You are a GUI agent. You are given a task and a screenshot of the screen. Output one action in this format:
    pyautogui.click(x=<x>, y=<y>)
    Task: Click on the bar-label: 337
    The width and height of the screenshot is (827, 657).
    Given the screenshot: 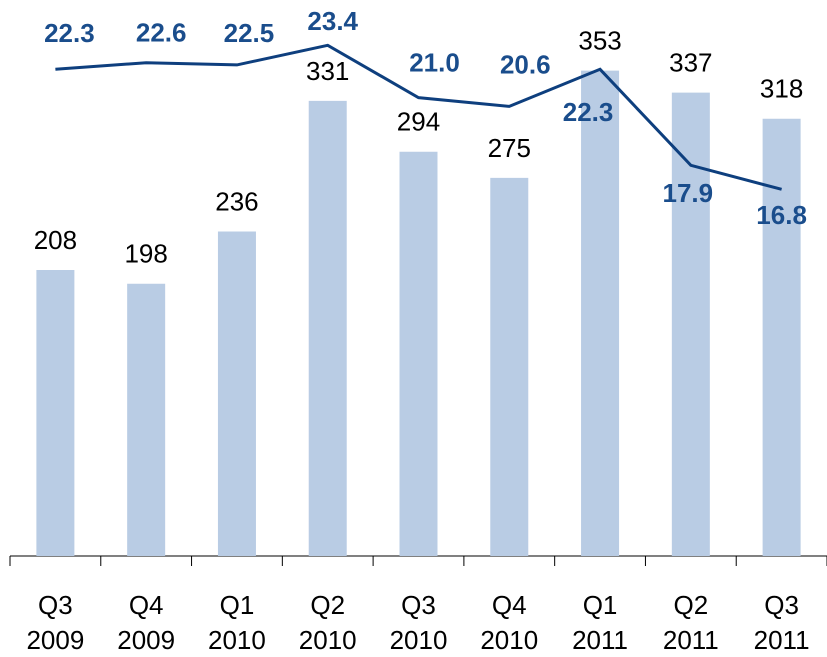 What is the action you would take?
    pyautogui.click(x=690, y=63)
    